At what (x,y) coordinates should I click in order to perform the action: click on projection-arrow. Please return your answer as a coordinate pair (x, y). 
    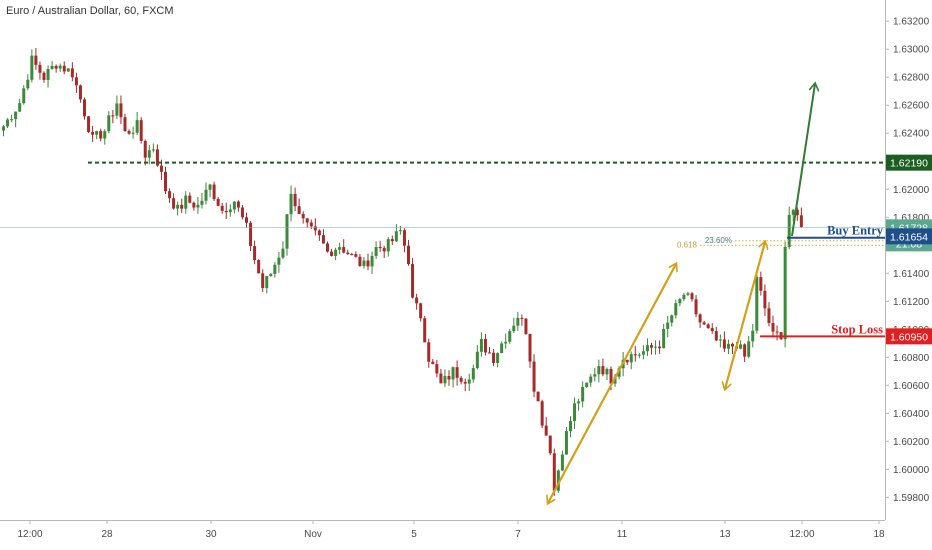
    Looking at the image, I should click on (803, 160).